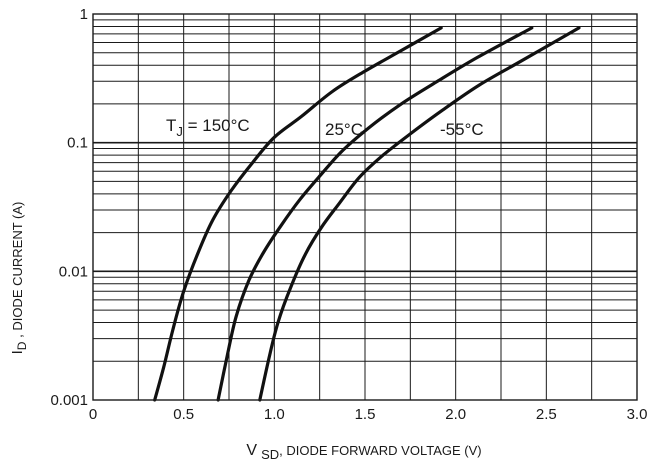 This screenshot has width=660, height=466. I want to click on x-tick-label: 2.0, so click(455, 414).